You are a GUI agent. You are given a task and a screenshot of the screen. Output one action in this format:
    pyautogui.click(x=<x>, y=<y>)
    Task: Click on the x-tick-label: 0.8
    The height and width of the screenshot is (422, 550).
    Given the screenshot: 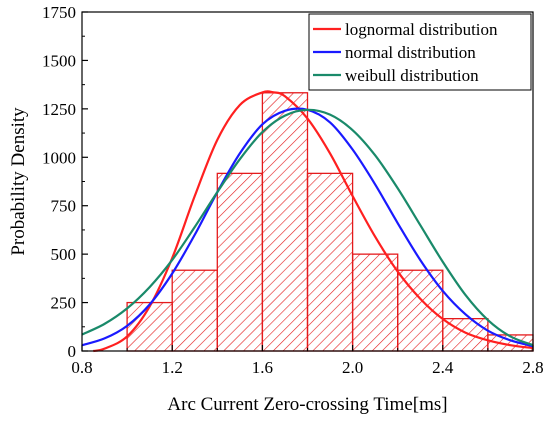 What is the action you would take?
    pyautogui.click(x=81, y=367)
    